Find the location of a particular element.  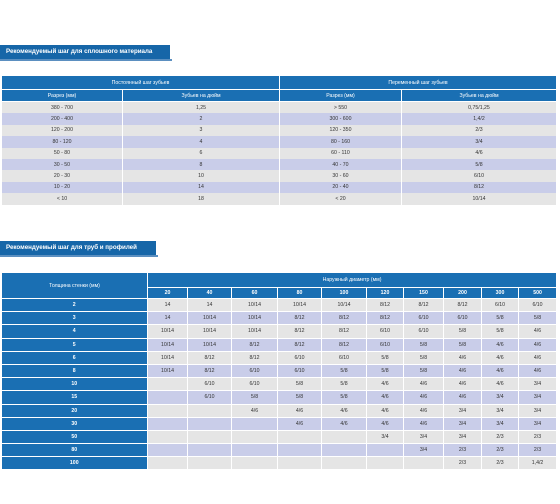

table-row: 10 - 20 14 20 - 40 8/12 is located at coordinates (279, 187).